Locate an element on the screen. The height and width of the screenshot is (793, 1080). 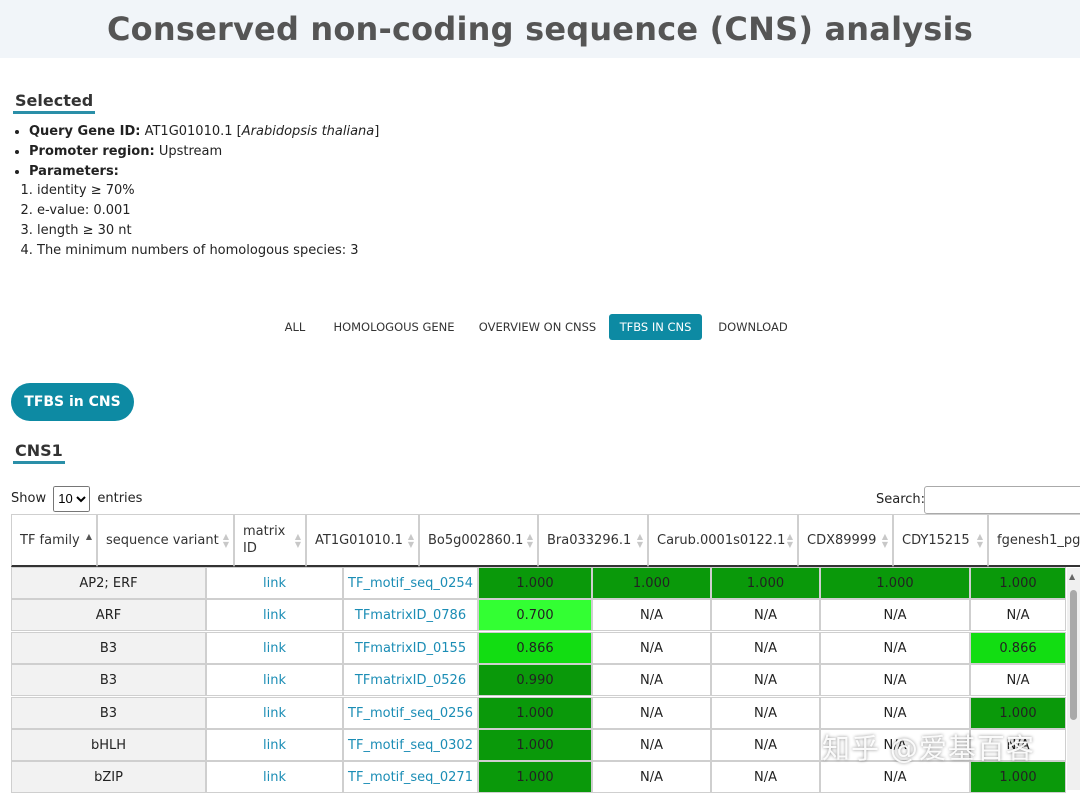
matrix-id-link: TF_motif_seq_0271 is located at coordinates (410, 778).